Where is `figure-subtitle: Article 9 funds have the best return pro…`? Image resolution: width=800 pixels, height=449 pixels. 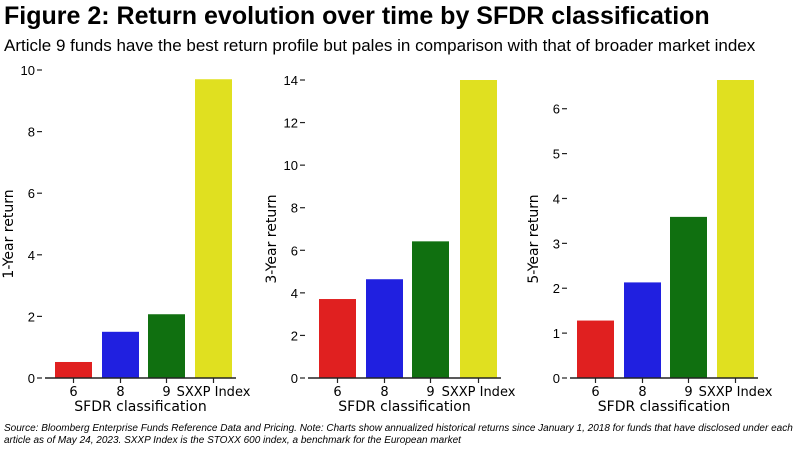
figure-subtitle: Article 9 funds have the best return pro… is located at coordinates (380, 45).